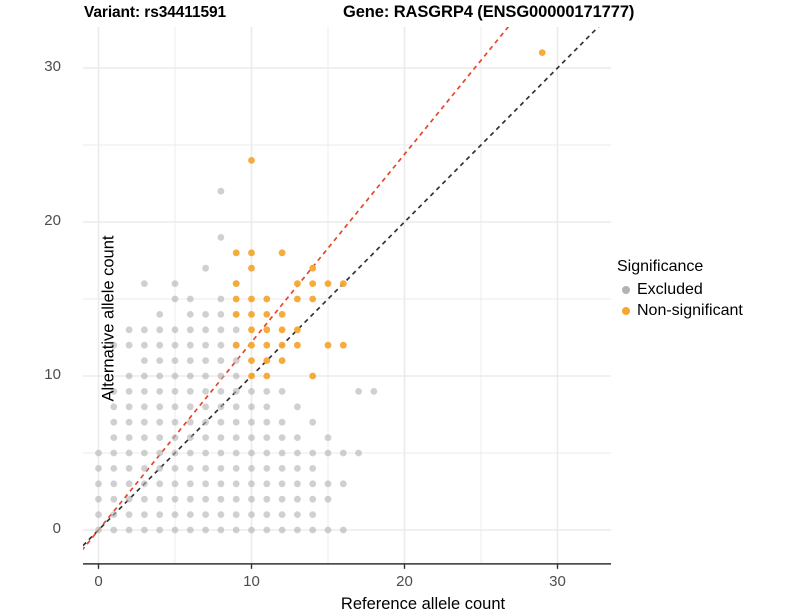 This screenshot has height=614, width=800. I want to click on excluded-dot, so click(625, 289).